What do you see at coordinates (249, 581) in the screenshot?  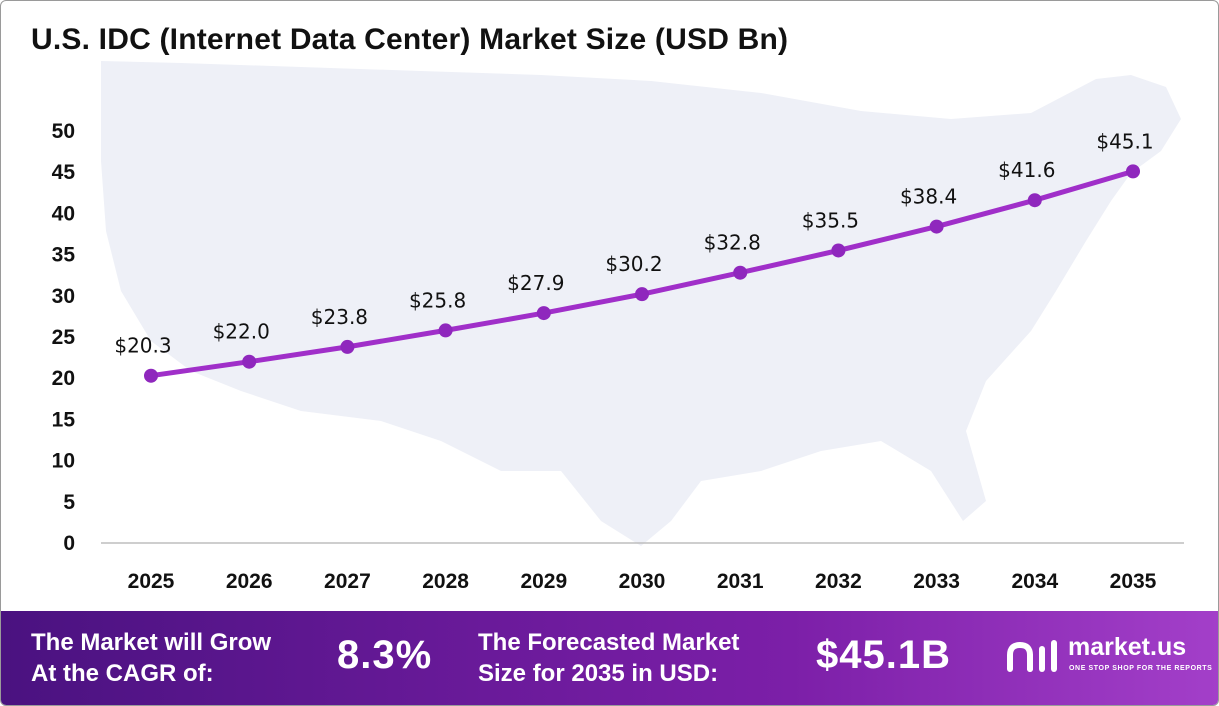 I see `x-tick-label: 2026` at bounding box center [249, 581].